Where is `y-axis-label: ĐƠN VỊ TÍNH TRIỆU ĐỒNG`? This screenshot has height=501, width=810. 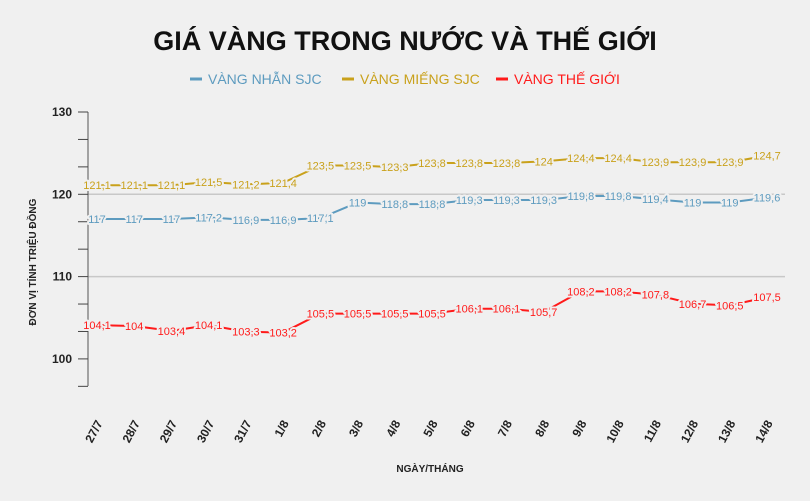 y-axis-label: ĐƠN VỊ TÍNH TRIỆU ĐỒNG is located at coordinates (32, 261).